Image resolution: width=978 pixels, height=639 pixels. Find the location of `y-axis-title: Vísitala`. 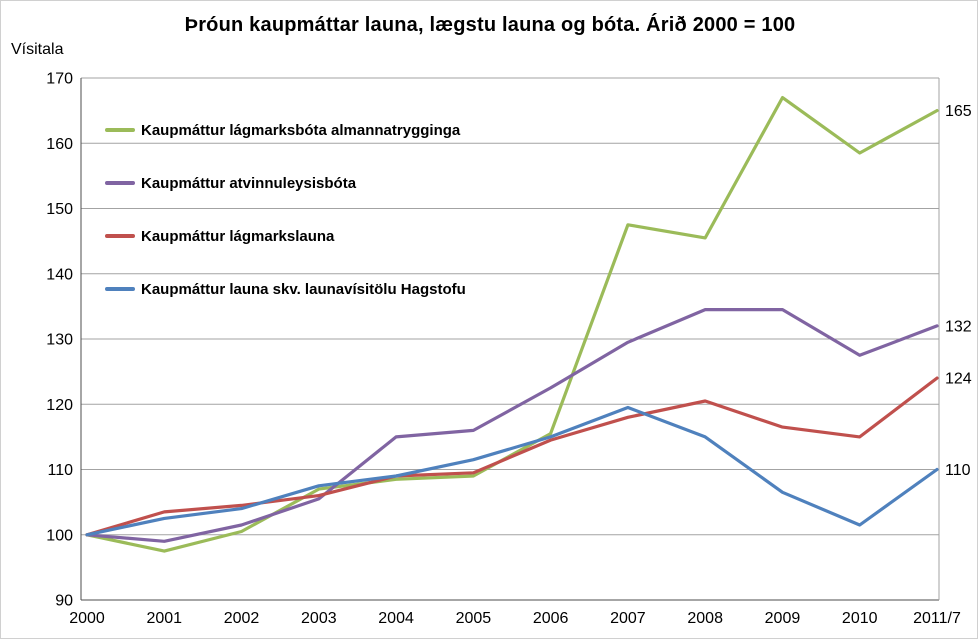

y-axis-title: Vísitala is located at coordinates (37, 49).